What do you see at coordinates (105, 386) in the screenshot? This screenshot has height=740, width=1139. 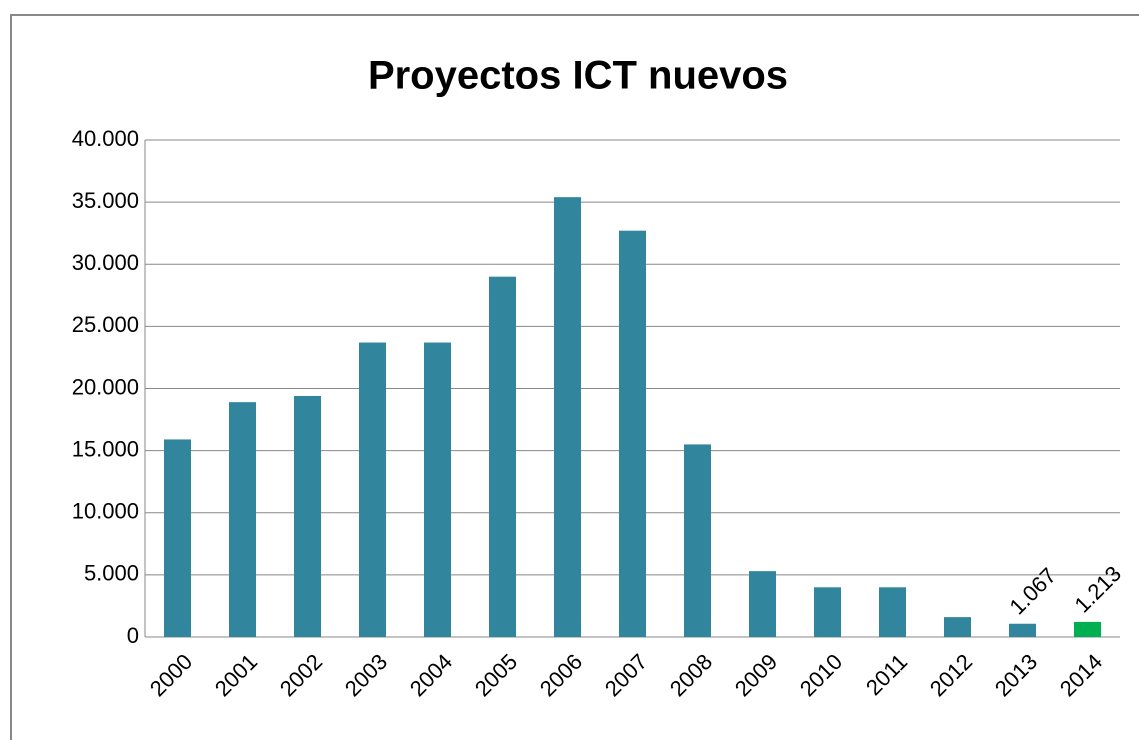 I see `y-tick-label: 20.000` at bounding box center [105, 386].